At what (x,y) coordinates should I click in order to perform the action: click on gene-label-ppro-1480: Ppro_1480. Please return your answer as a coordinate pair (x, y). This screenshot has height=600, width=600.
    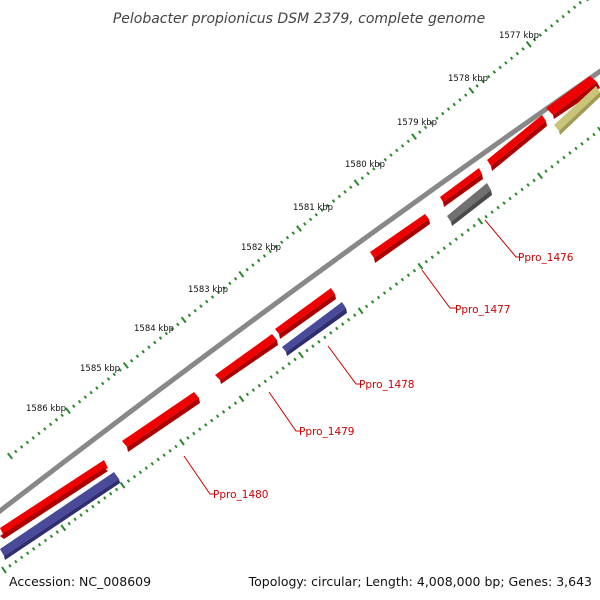
    Looking at the image, I should click on (240, 495).